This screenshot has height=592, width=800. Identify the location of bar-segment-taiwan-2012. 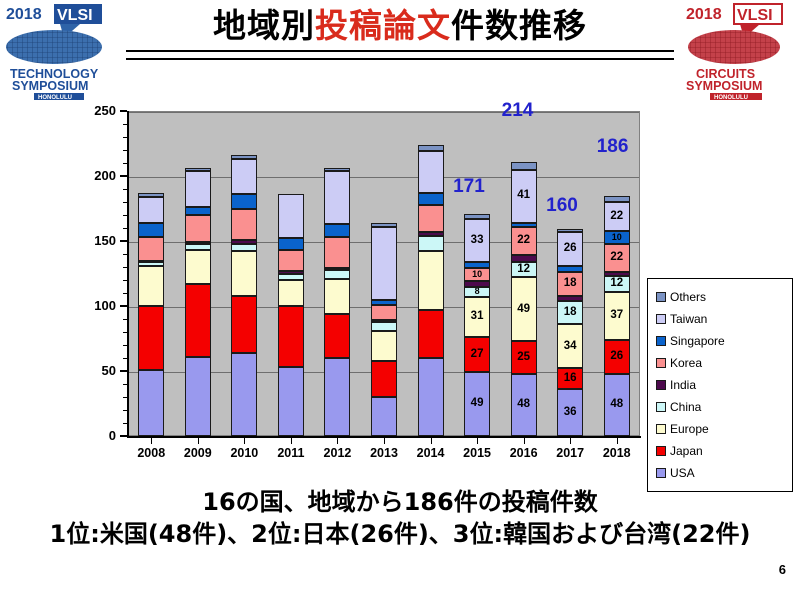
(337, 197).